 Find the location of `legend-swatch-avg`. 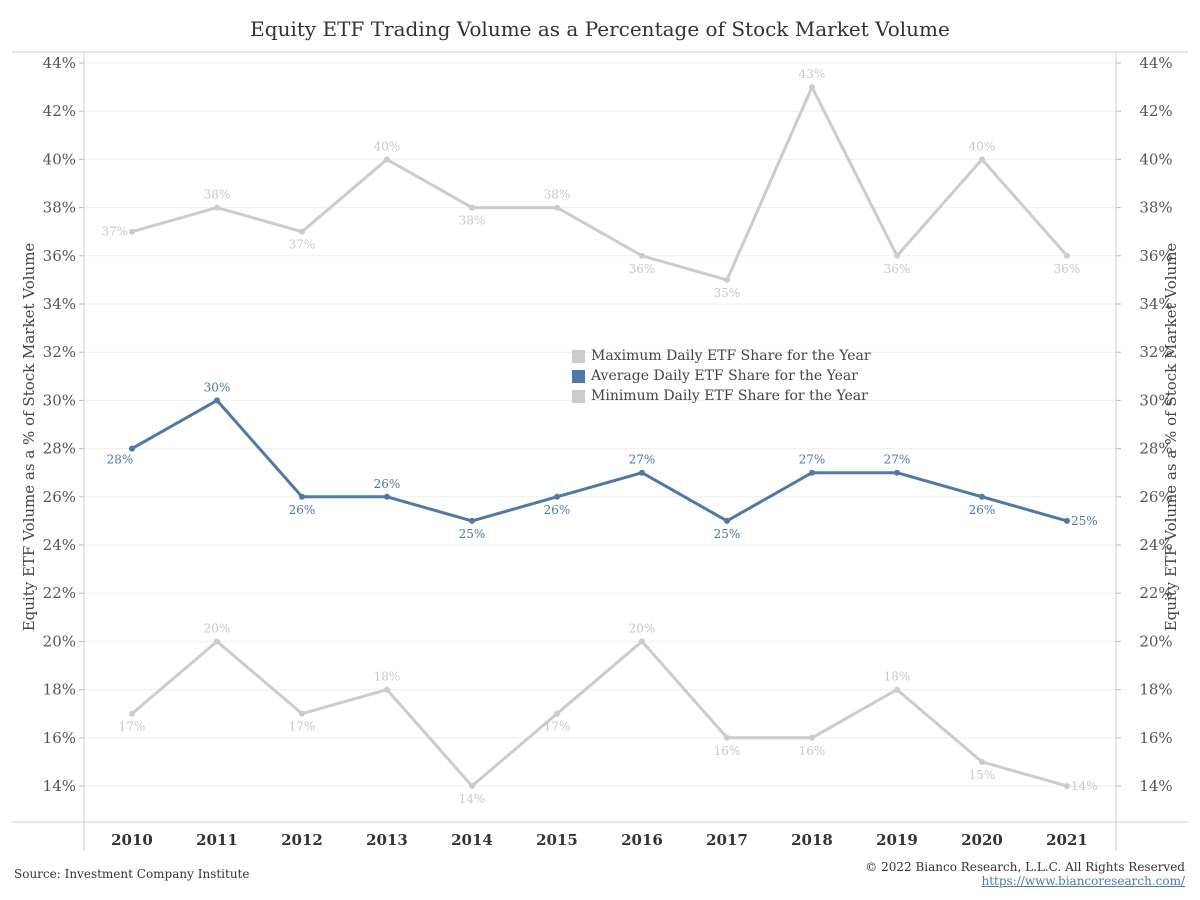

legend-swatch-avg is located at coordinates (578, 376).